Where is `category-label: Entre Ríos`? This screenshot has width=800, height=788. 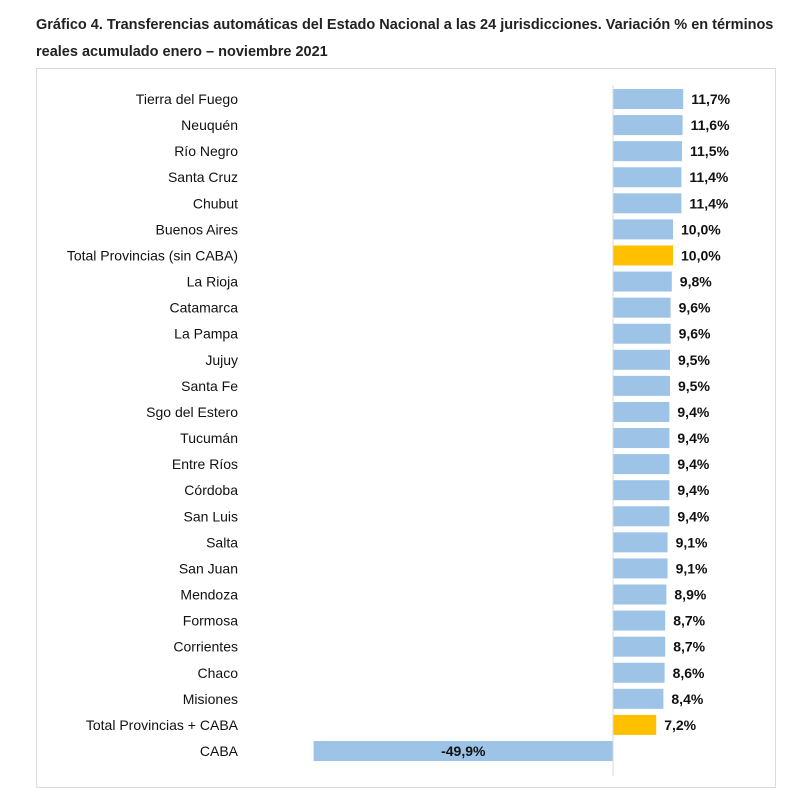 category-label: Entre Ríos is located at coordinates (205, 464).